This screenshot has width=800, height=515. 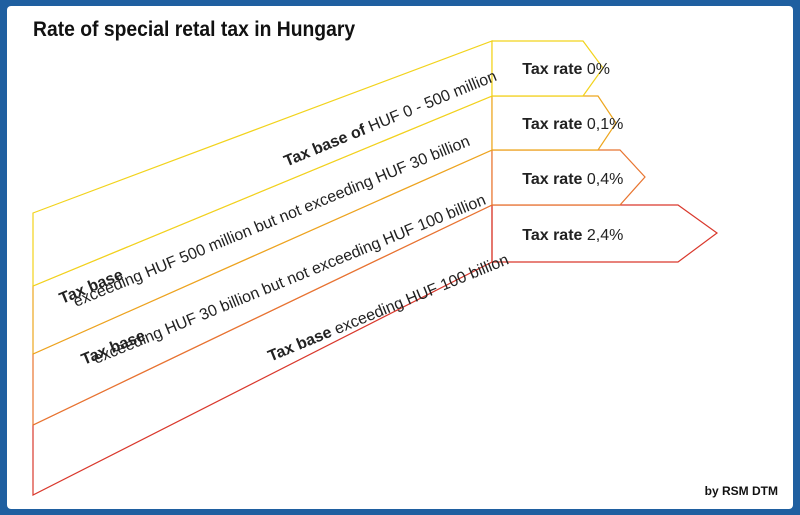 What do you see at coordinates (568, 179) in the screenshot?
I see `tier-3-rate-label: Tax rate 0,4%` at bounding box center [568, 179].